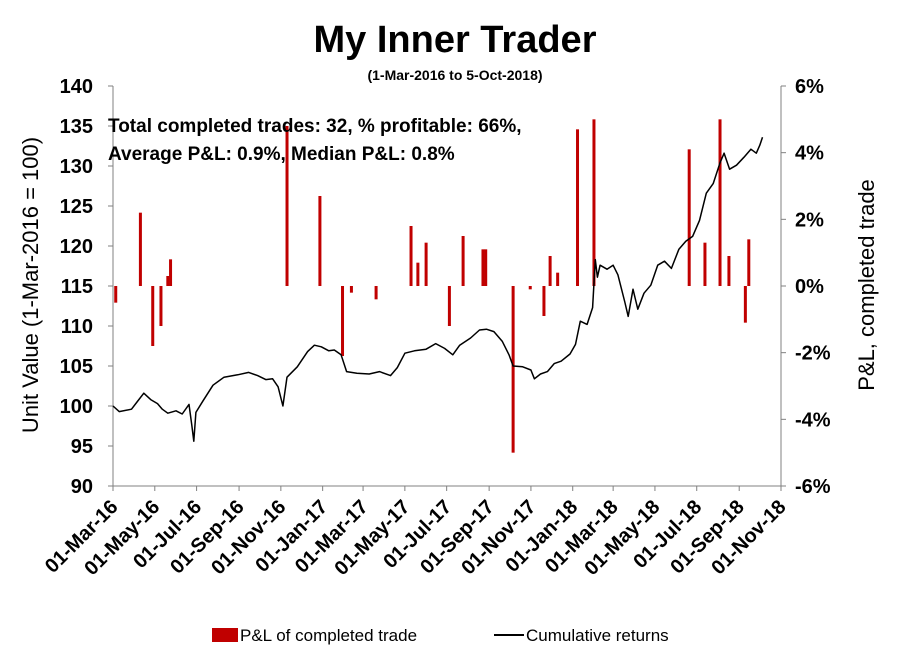 The width and height of the screenshot is (910, 662). I want to click on y-left-tick-label: 125, so click(76, 207).